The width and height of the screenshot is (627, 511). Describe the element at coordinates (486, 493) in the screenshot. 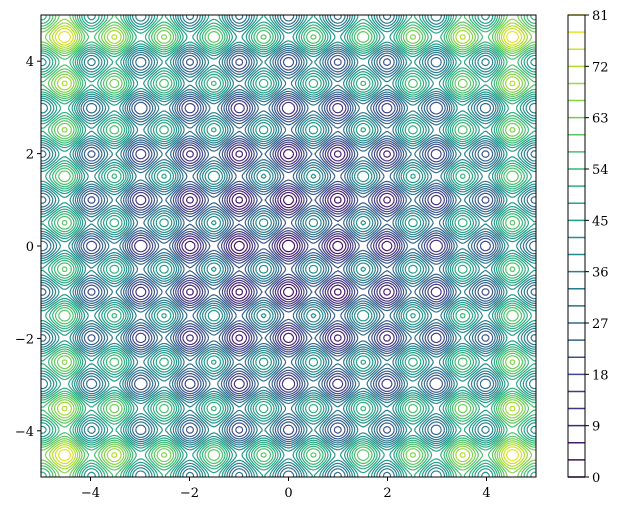

I see `x-tick-label: 4` at that location.